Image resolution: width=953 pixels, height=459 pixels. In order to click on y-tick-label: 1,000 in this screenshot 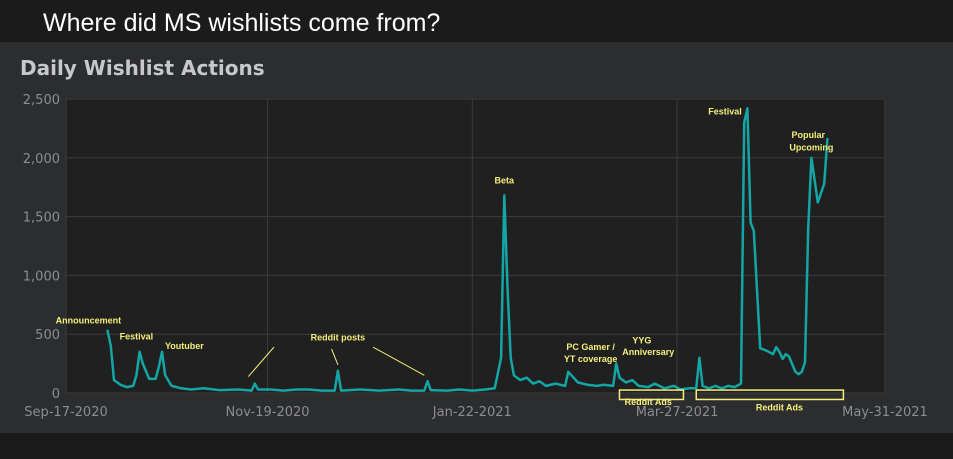, I will do `click(41, 276)`.